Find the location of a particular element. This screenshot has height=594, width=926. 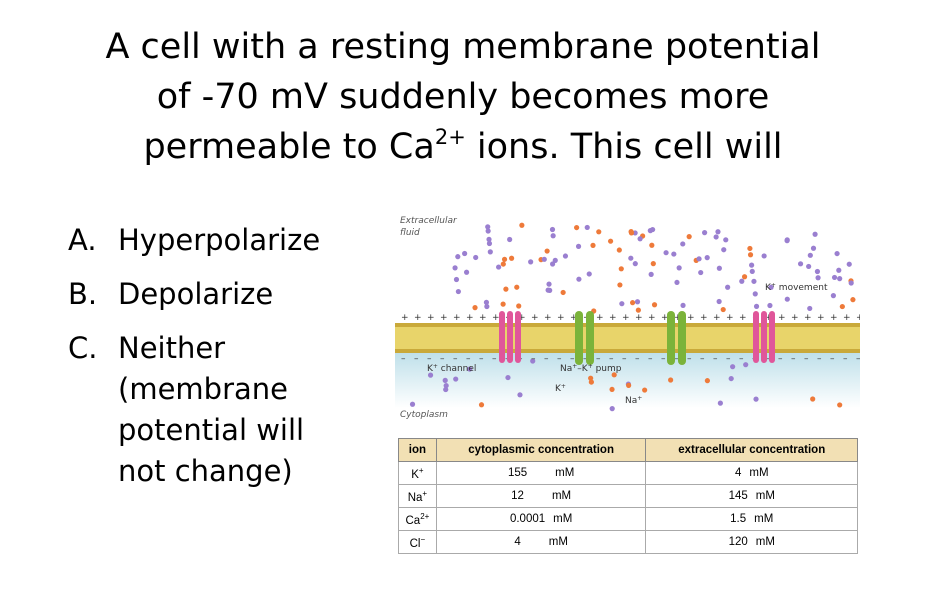

table-row: Na+ 12 mM 145 mM is located at coordinates (628, 496).